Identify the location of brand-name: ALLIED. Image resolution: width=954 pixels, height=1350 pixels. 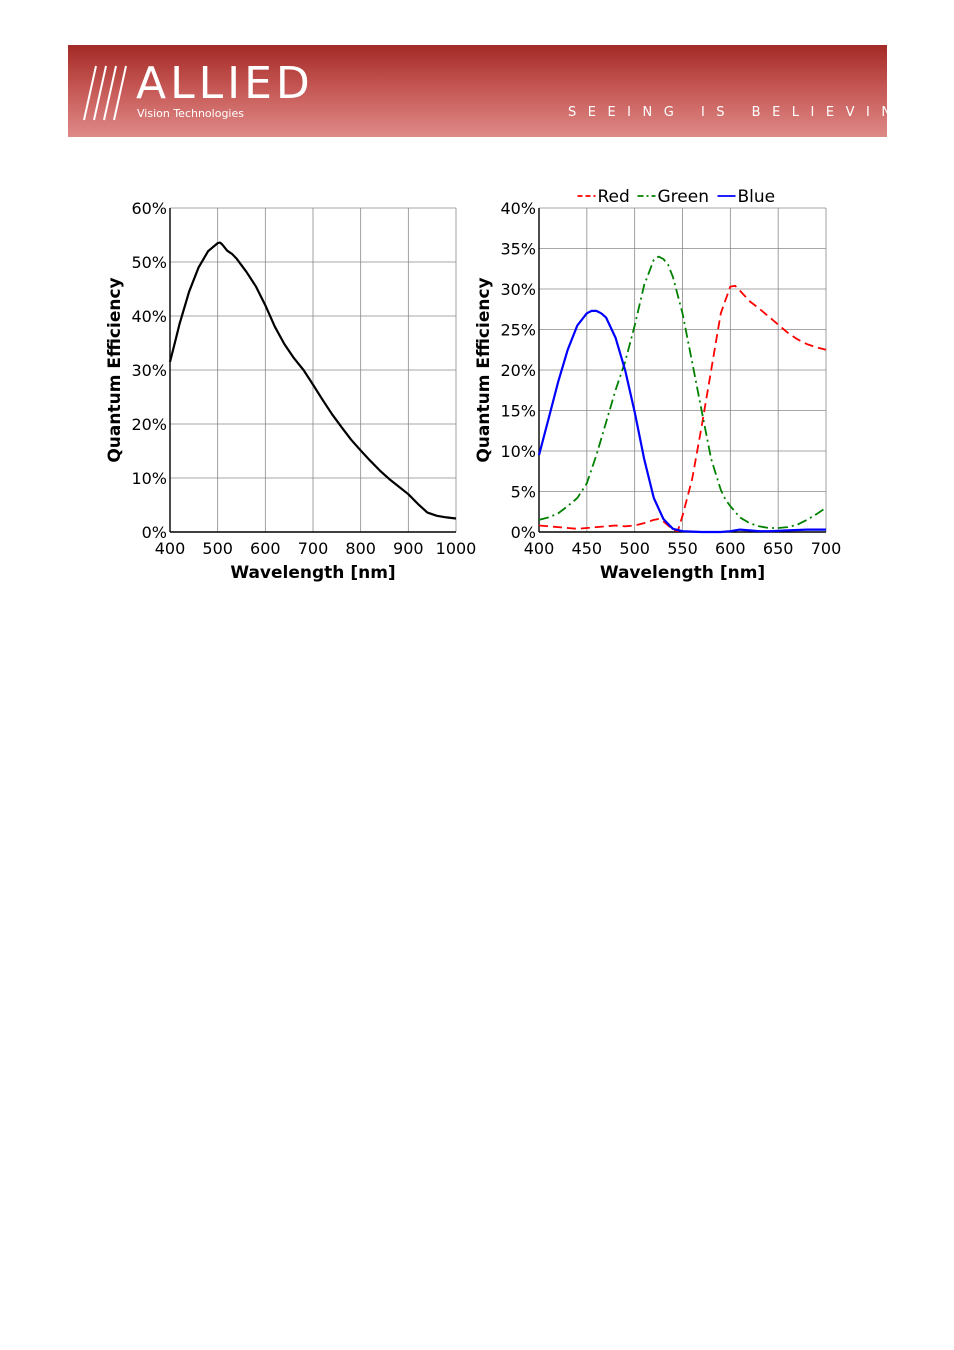
(225, 83).